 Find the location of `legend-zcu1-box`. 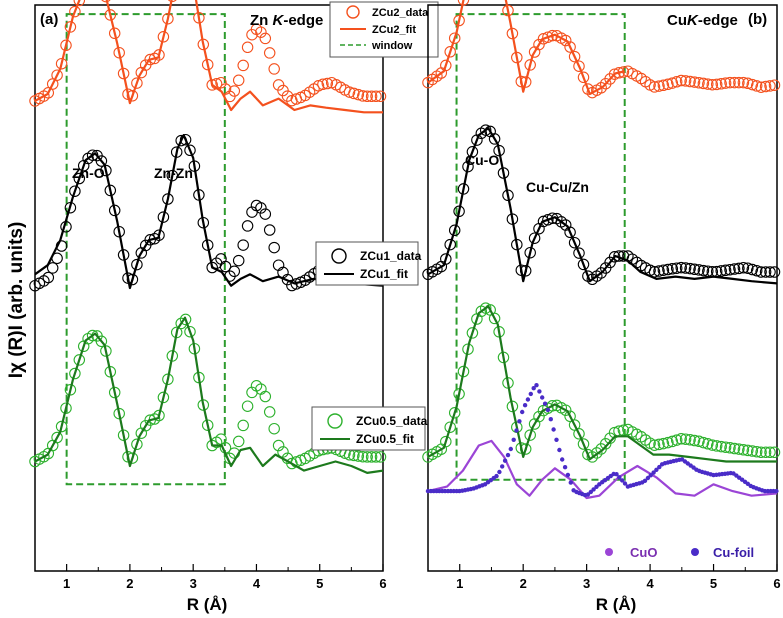

legend-zcu1-box is located at coordinates (367, 263).